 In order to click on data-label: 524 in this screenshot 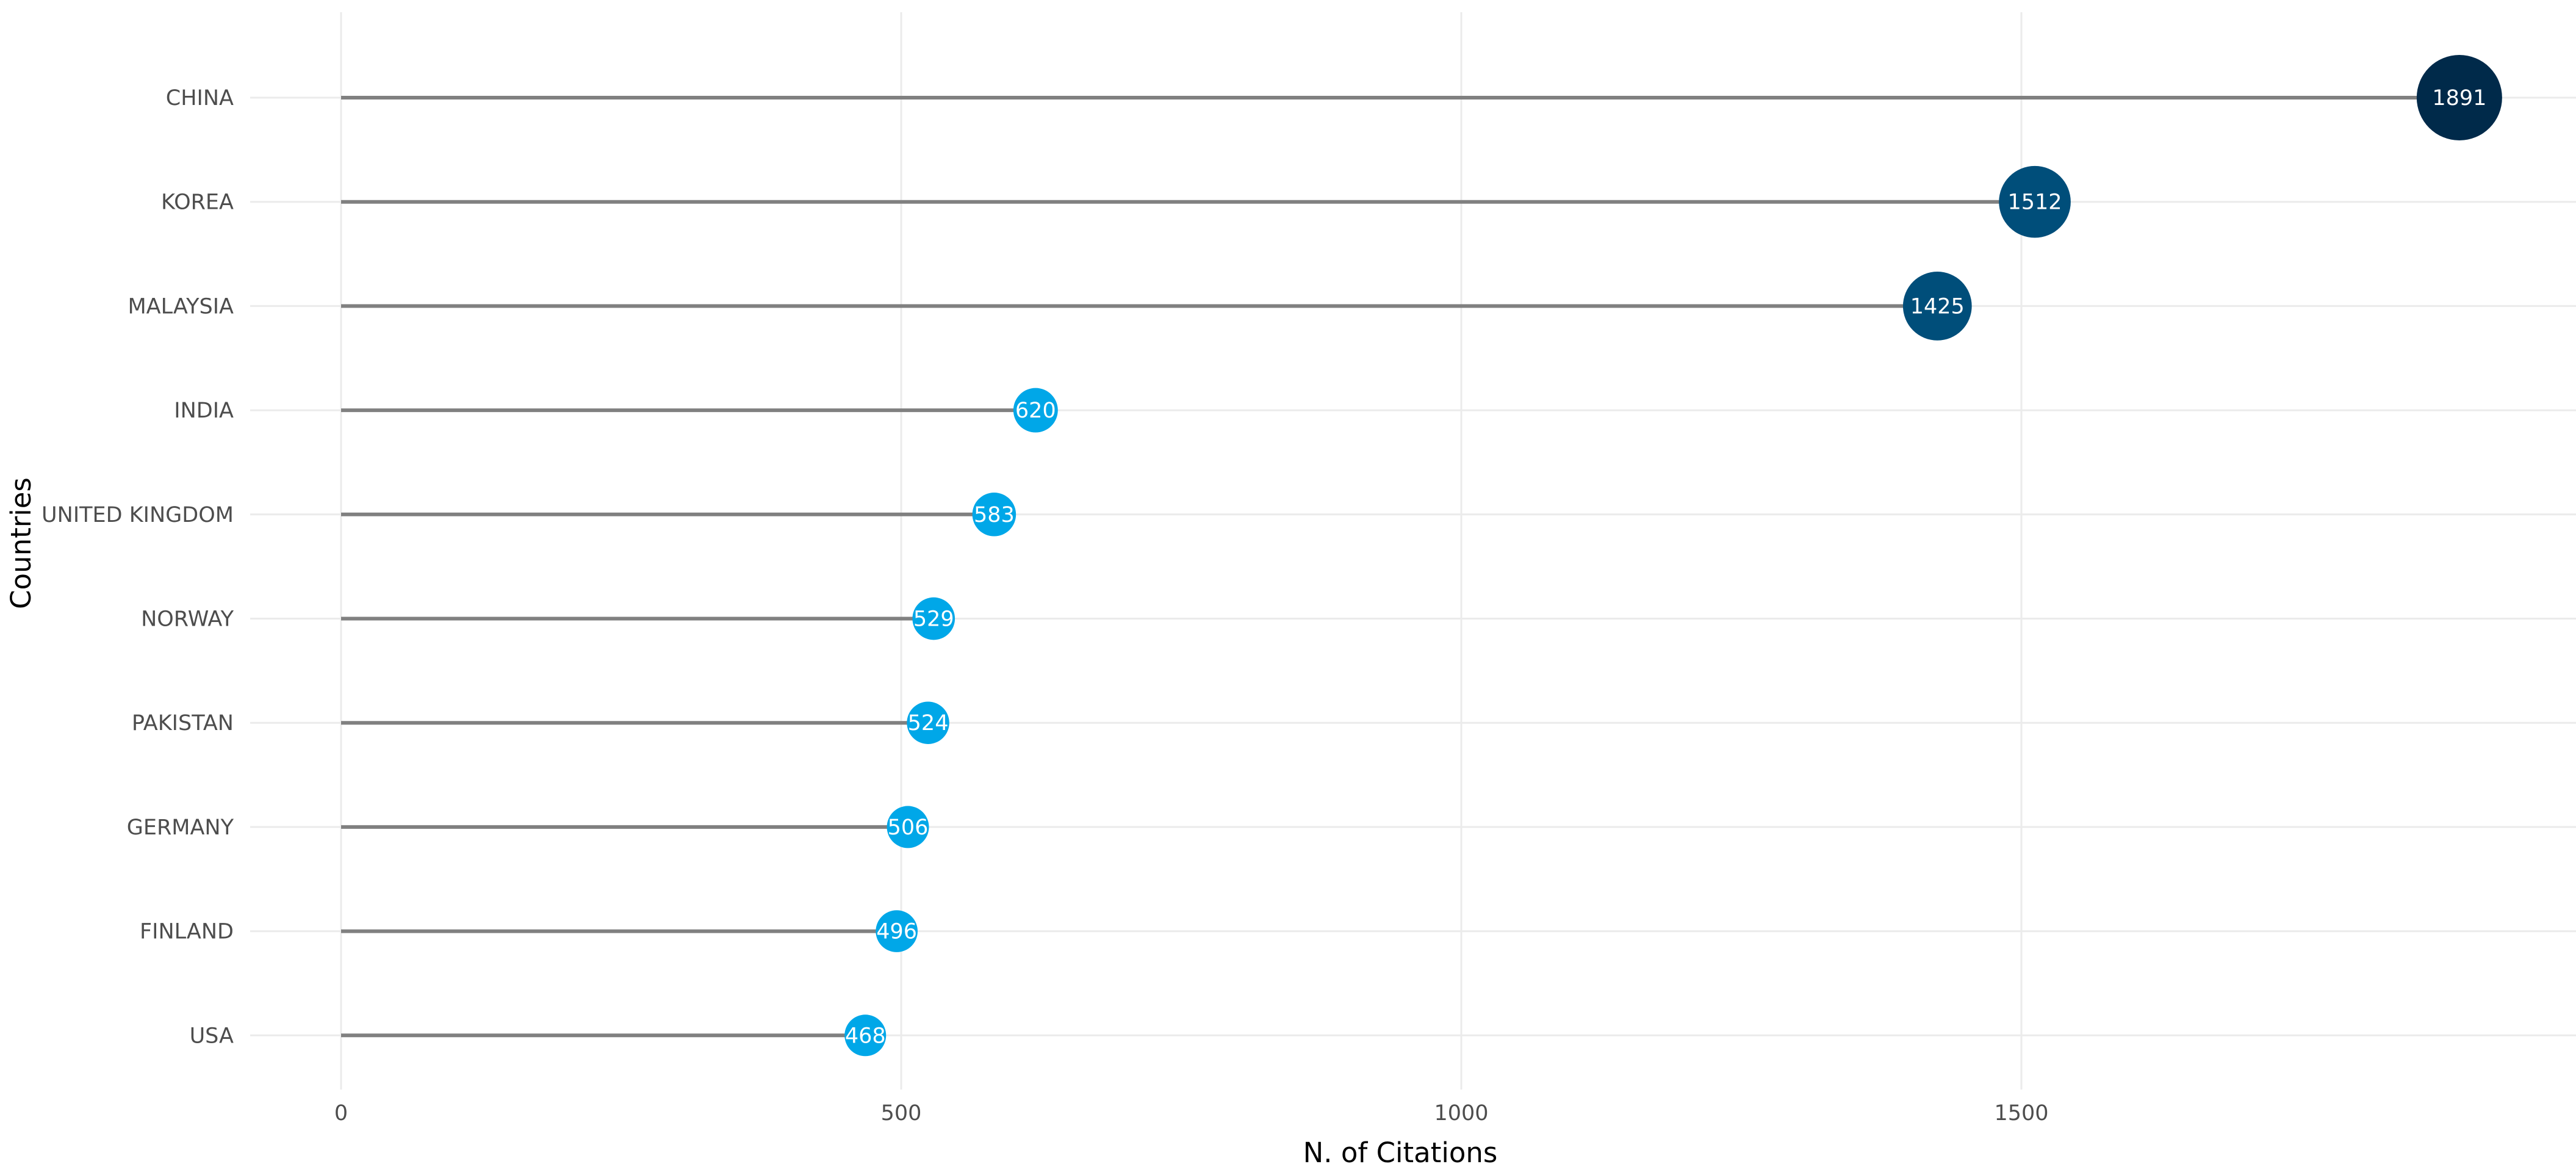, I will do `click(928, 724)`.